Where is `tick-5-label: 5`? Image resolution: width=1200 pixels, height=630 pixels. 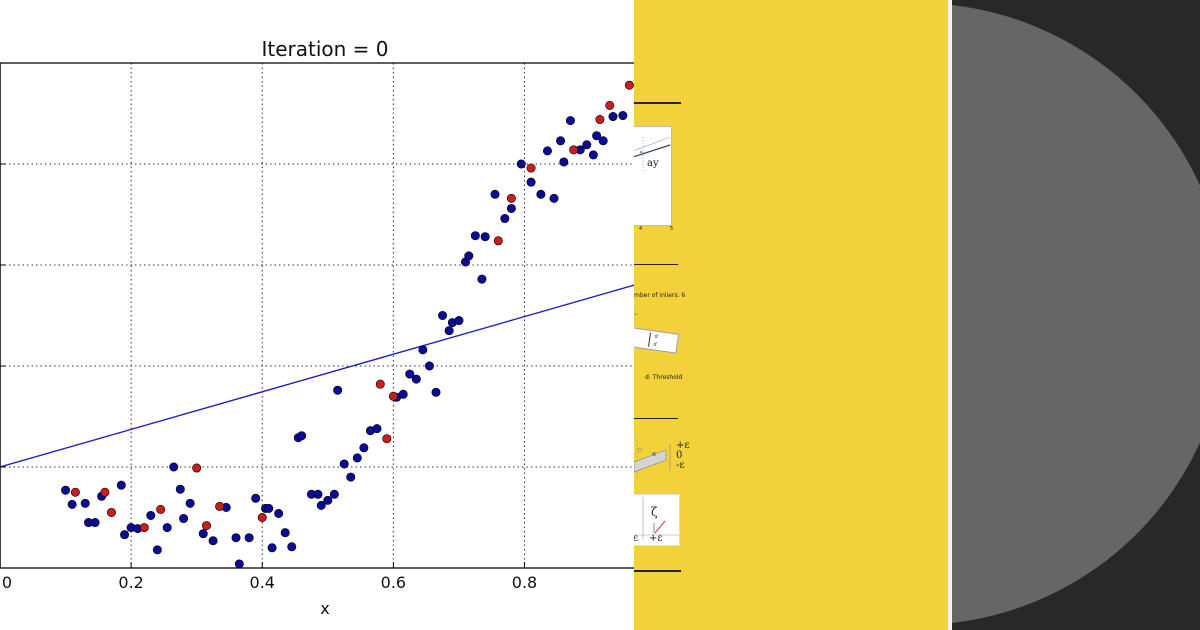 tick-5-label: 5 is located at coordinates (672, 229).